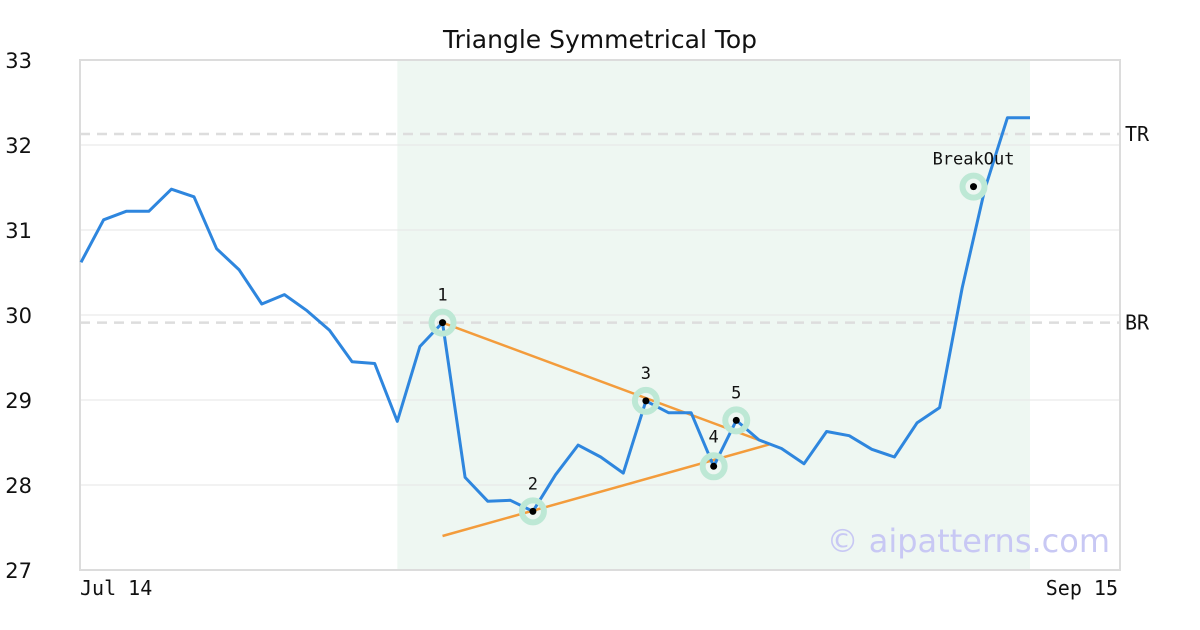 The width and height of the screenshot is (1200, 630). What do you see at coordinates (18, 146) in the screenshot?
I see `y-tick-label: 32` at bounding box center [18, 146].